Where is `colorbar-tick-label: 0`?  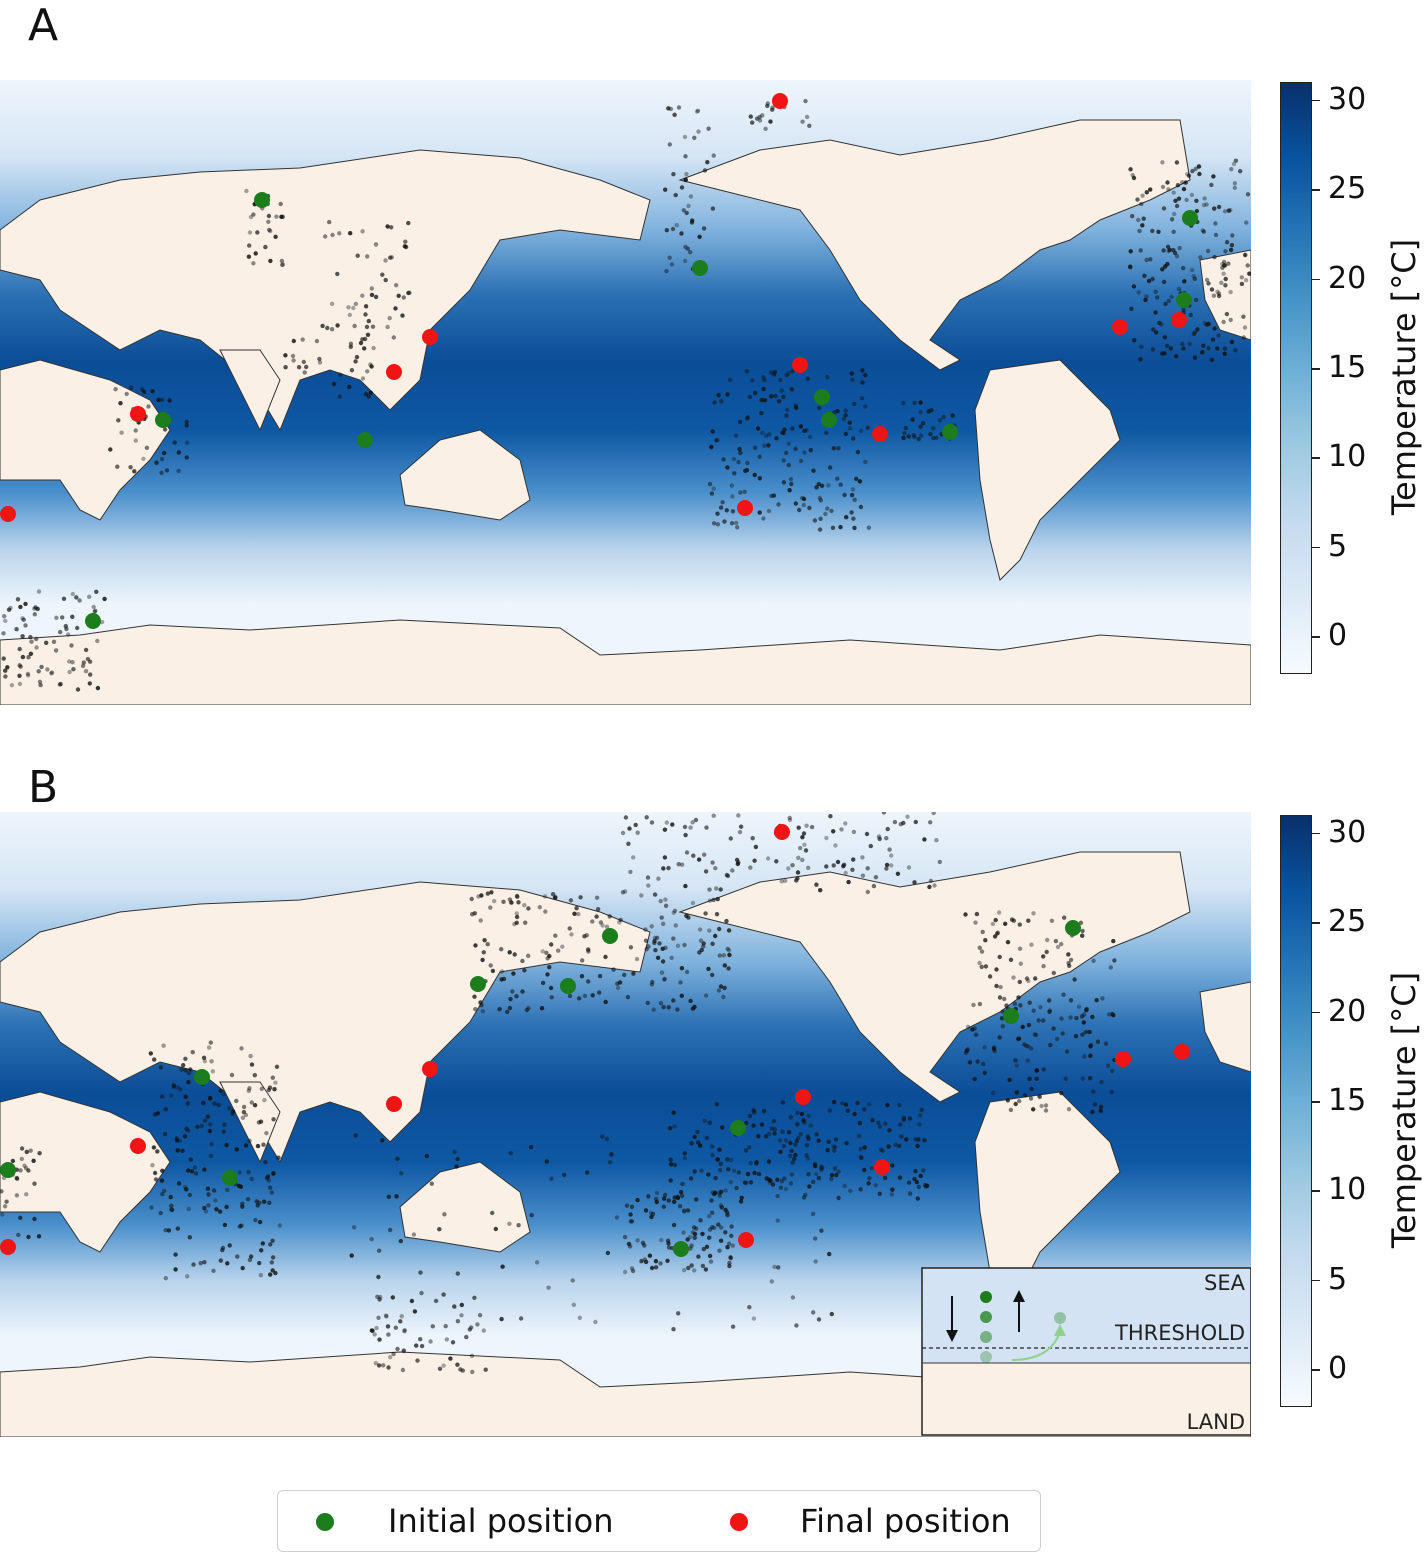 colorbar-tick-label: 0 is located at coordinates (1338, 636).